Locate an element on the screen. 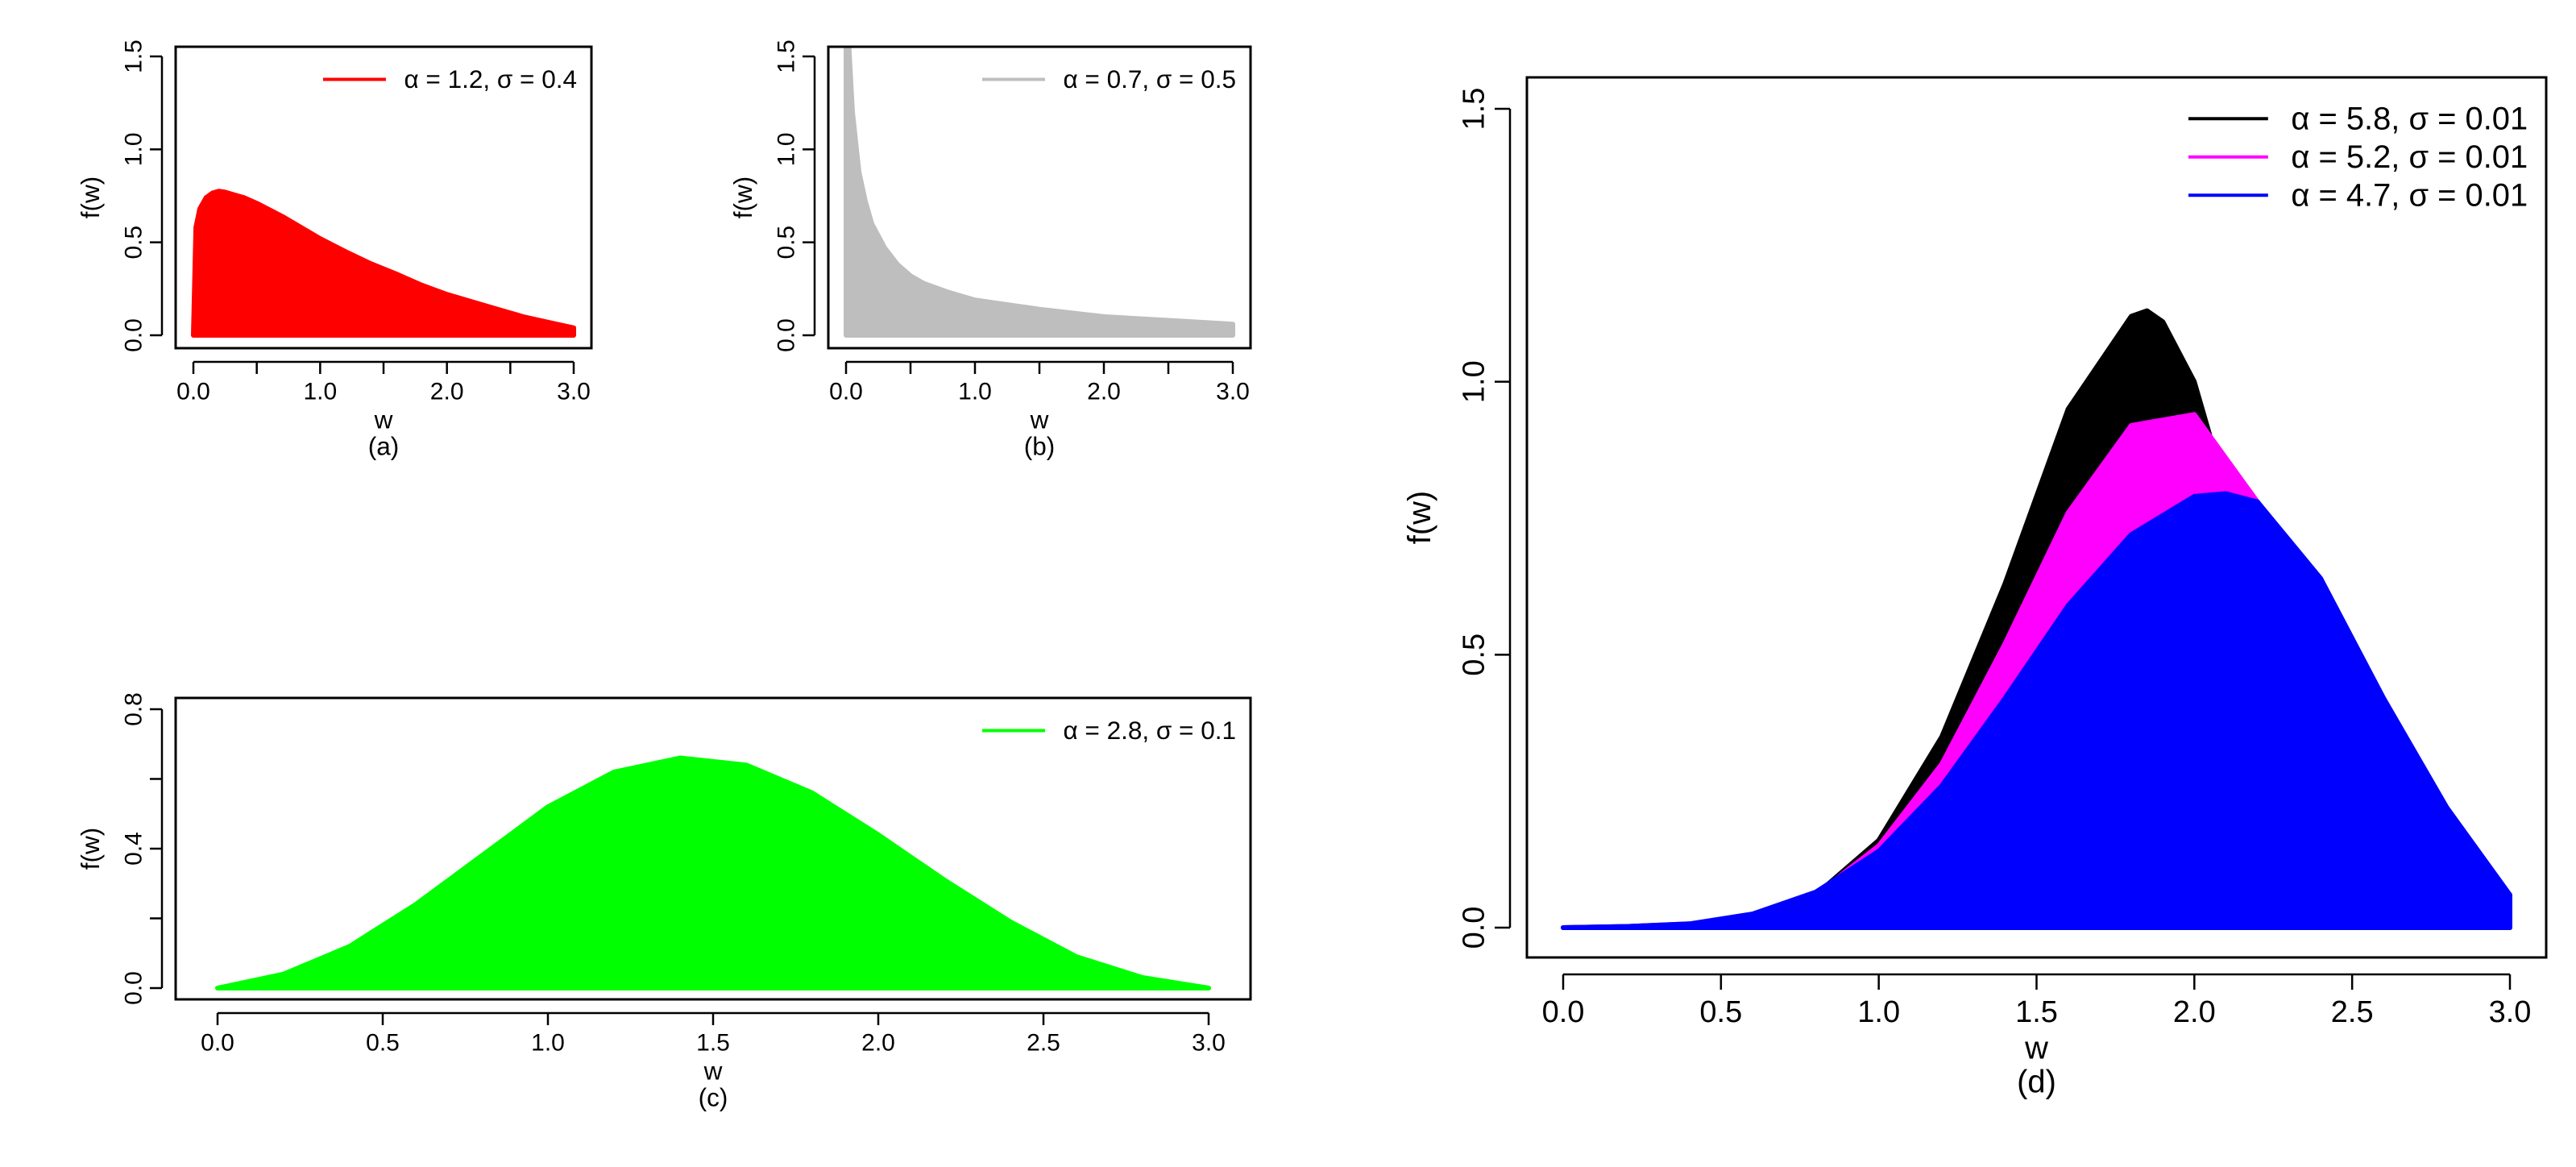 This screenshot has height=1167, width=2576. chart-b-y-tick-label: 1.5 is located at coordinates (787, 56).